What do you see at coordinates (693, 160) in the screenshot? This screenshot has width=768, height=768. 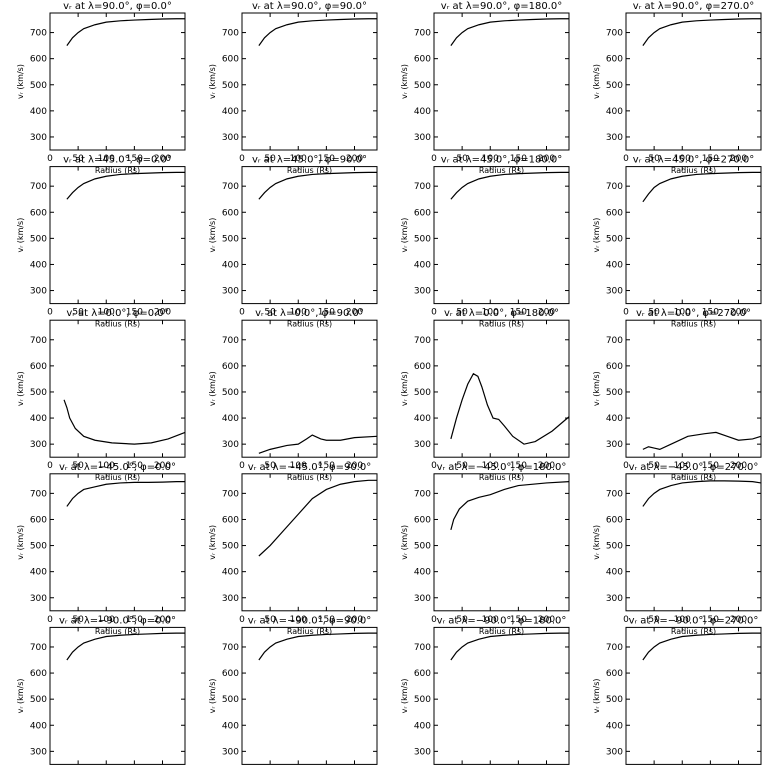 I see `chart-title: vᵣ at λ=45.0°, φ=270.0°` at bounding box center [693, 160].